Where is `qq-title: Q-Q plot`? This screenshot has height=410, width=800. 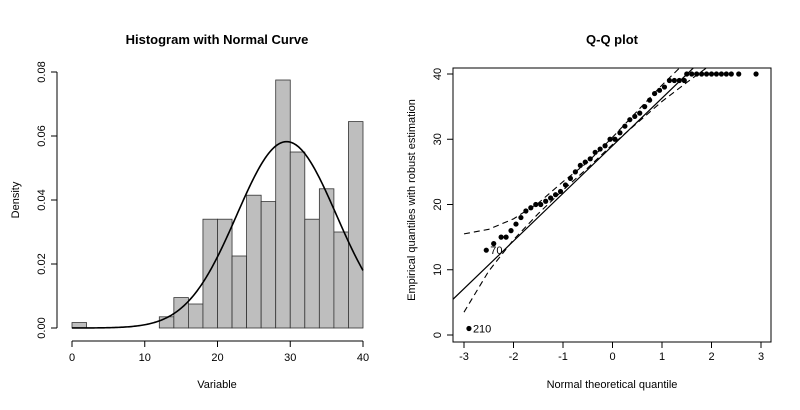
qq-title: Q-Q plot is located at coordinates (612, 39).